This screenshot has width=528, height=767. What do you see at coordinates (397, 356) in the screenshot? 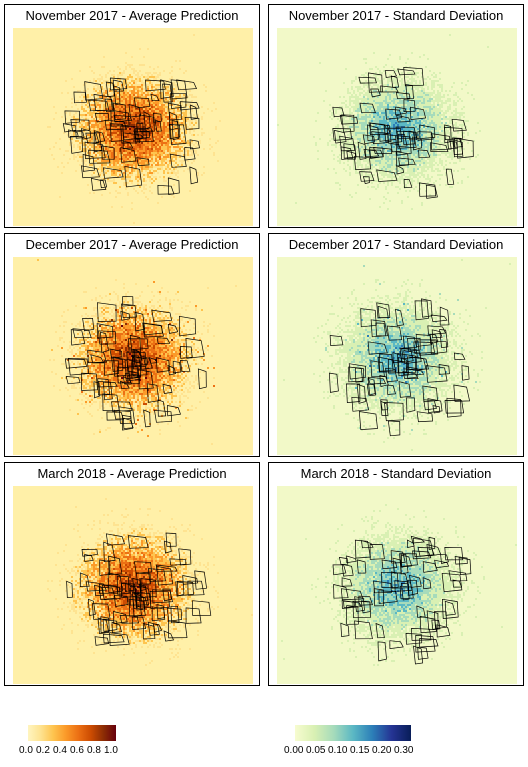
I see `map-dec-sd` at bounding box center [397, 356].